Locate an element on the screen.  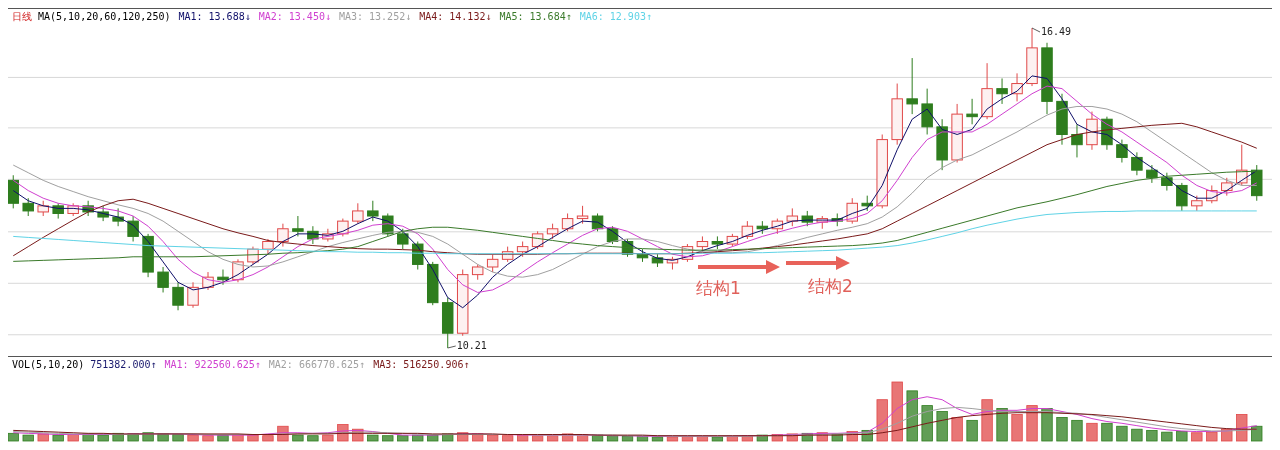
text: MA2: 13.450↓ is located at coordinates (294, 16).